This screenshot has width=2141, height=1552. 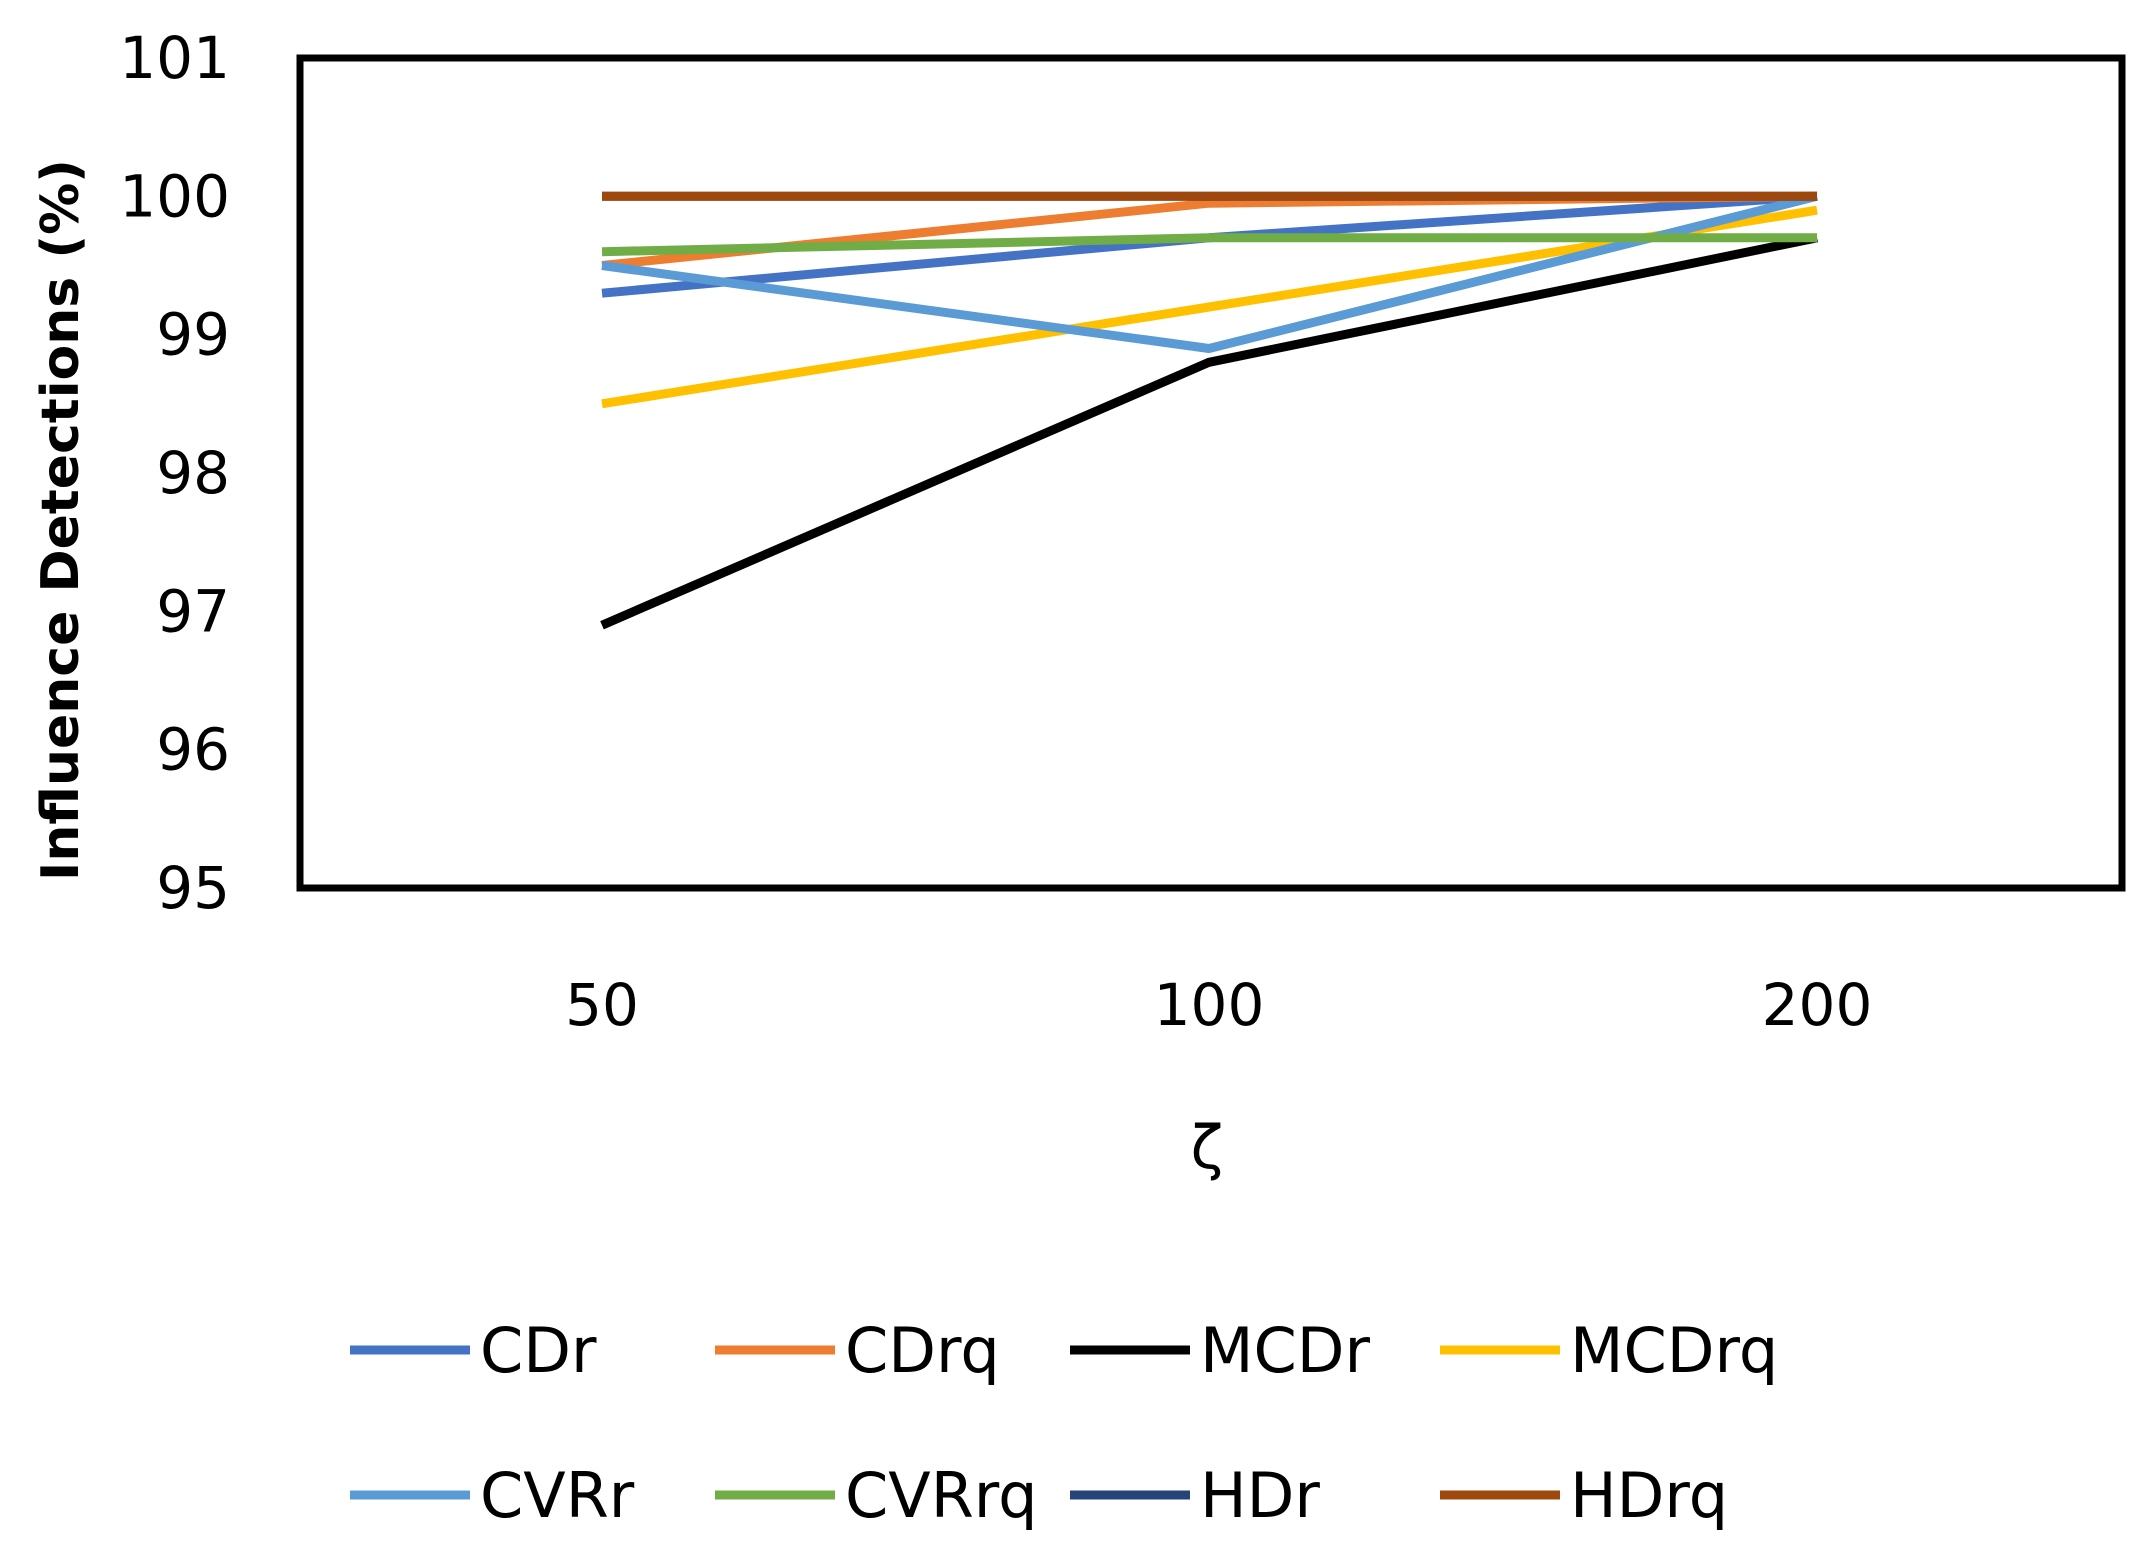 What do you see at coordinates (1195, 1495) in the screenshot?
I see `legend-item-hdr: HDr` at bounding box center [1195, 1495].